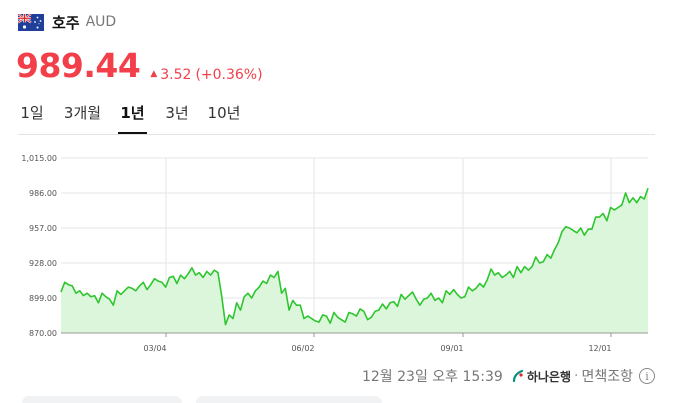 The height and width of the screenshot is (403, 673). Describe the element at coordinates (39, 158) in the screenshot. I see `y-tick-label: 1,015.00` at that location.